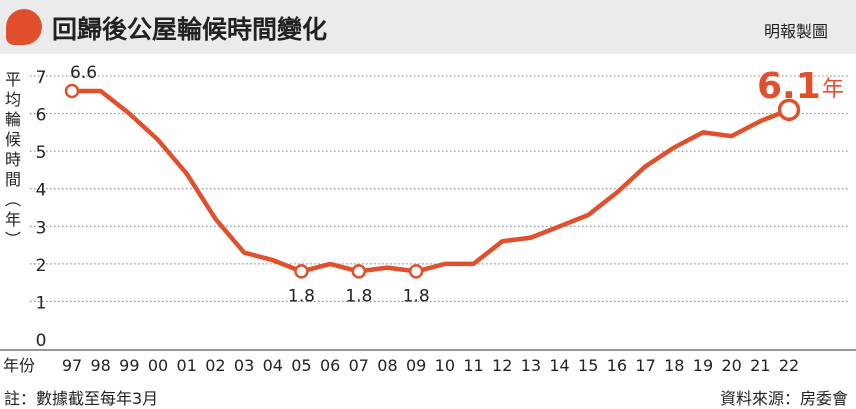 This screenshot has width=856, height=409. I want to click on x-tick-label: 07, so click(359, 365).